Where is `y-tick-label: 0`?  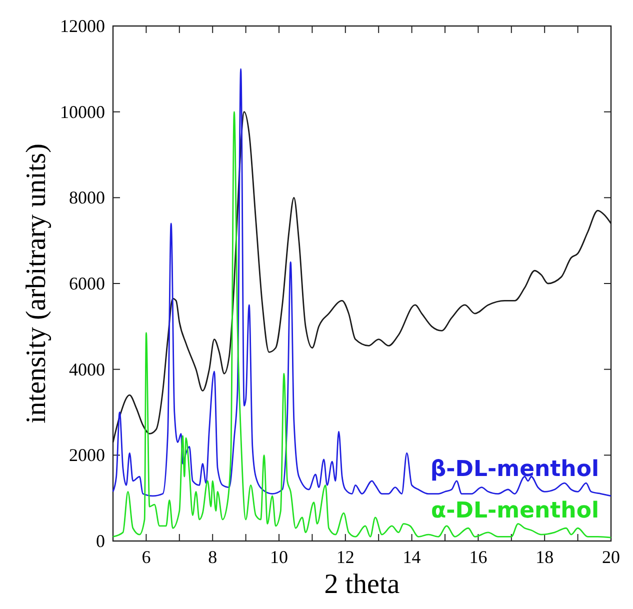
y-tick-label: 0 is located at coordinates (100, 541).